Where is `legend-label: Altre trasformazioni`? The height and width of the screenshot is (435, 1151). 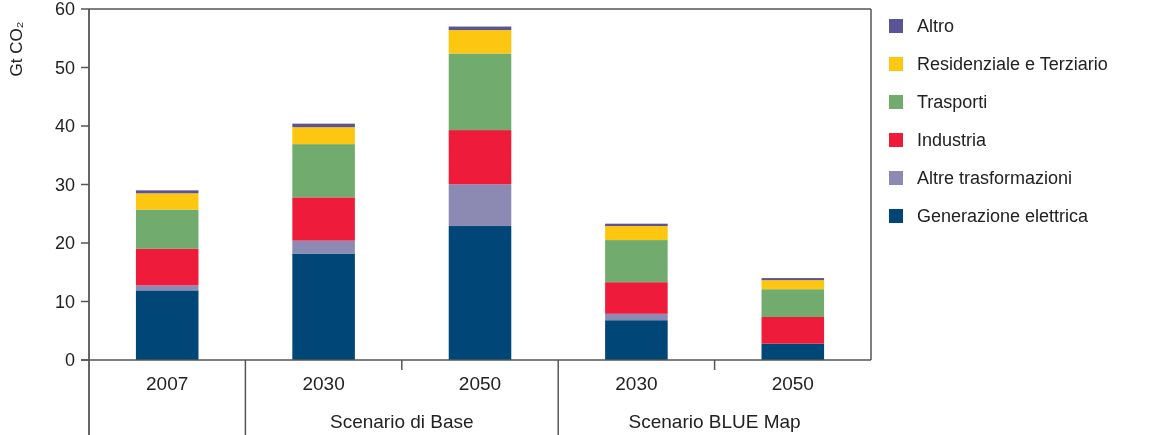
legend-label: Altre trasformazioni is located at coordinates (995, 178).